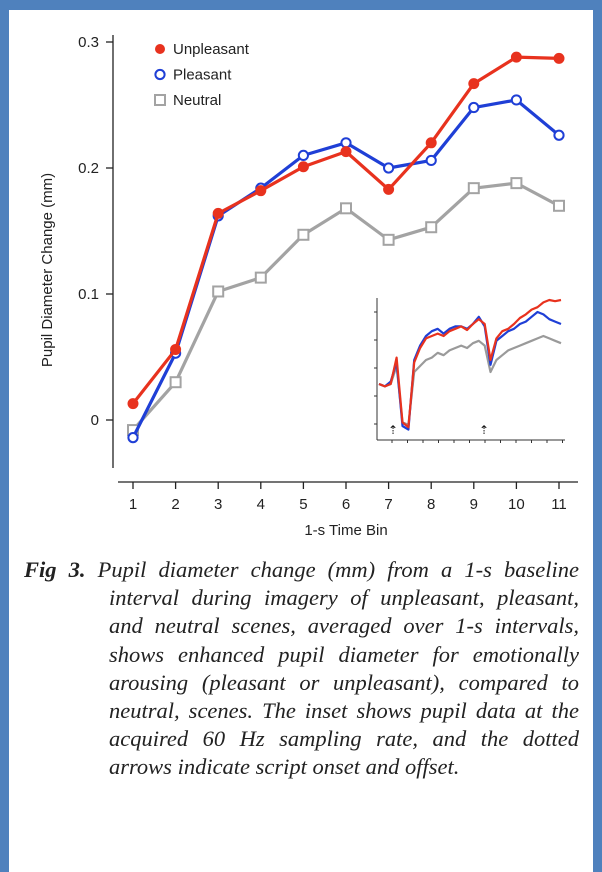  I want to click on x-axis-label: 1-s Time Bin, so click(345, 530).